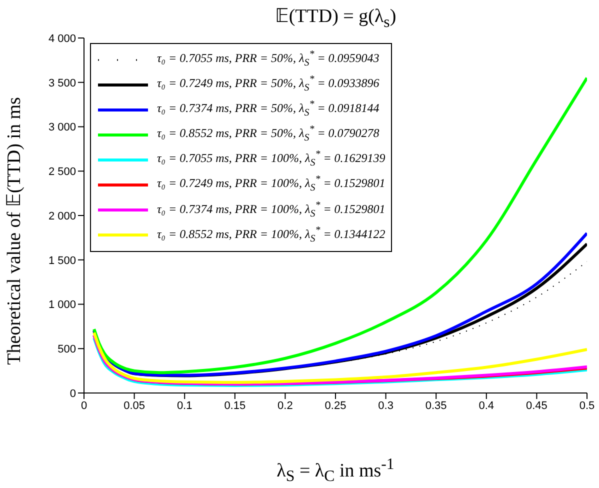 Image resolution: width=599 pixels, height=488 pixels. I want to click on x-tick-label: 0.15, so click(235, 406).